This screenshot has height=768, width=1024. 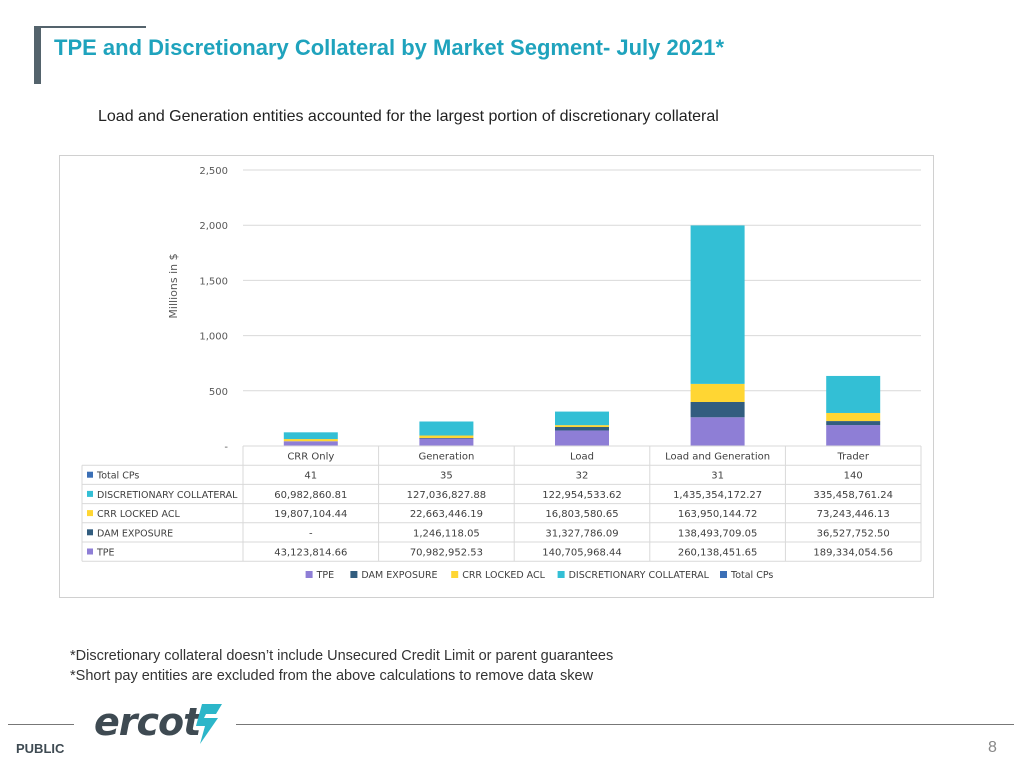 What do you see at coordinates (639, 575) in the screenshot?
I see `legend-label: DISCRETIONARY COLLATERAL` at bounding box center [639, 575].